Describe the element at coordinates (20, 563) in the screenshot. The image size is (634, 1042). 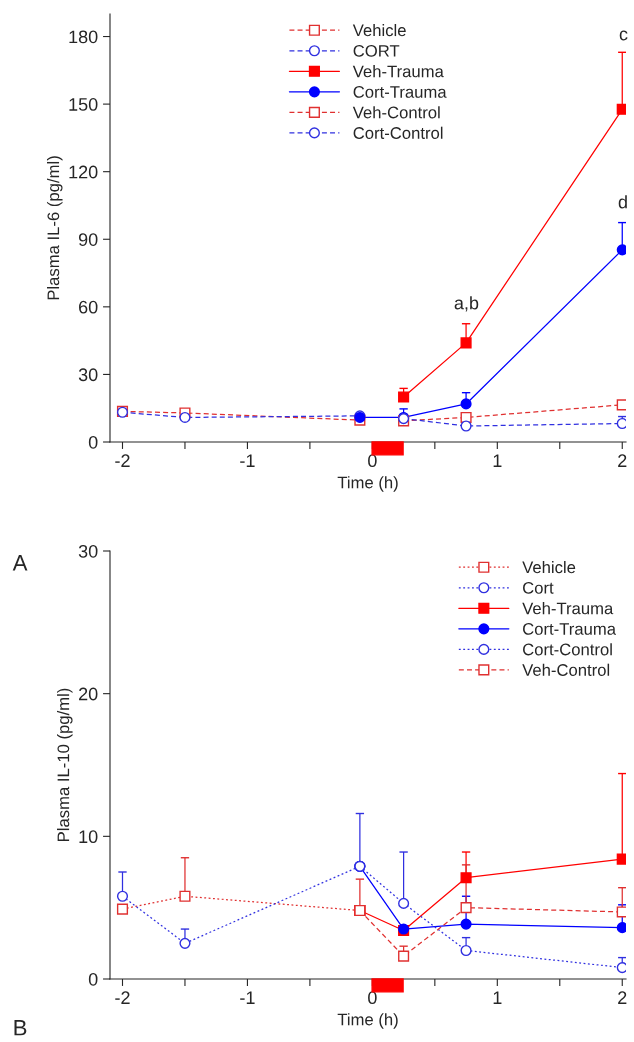
I see `text: A` at that location.